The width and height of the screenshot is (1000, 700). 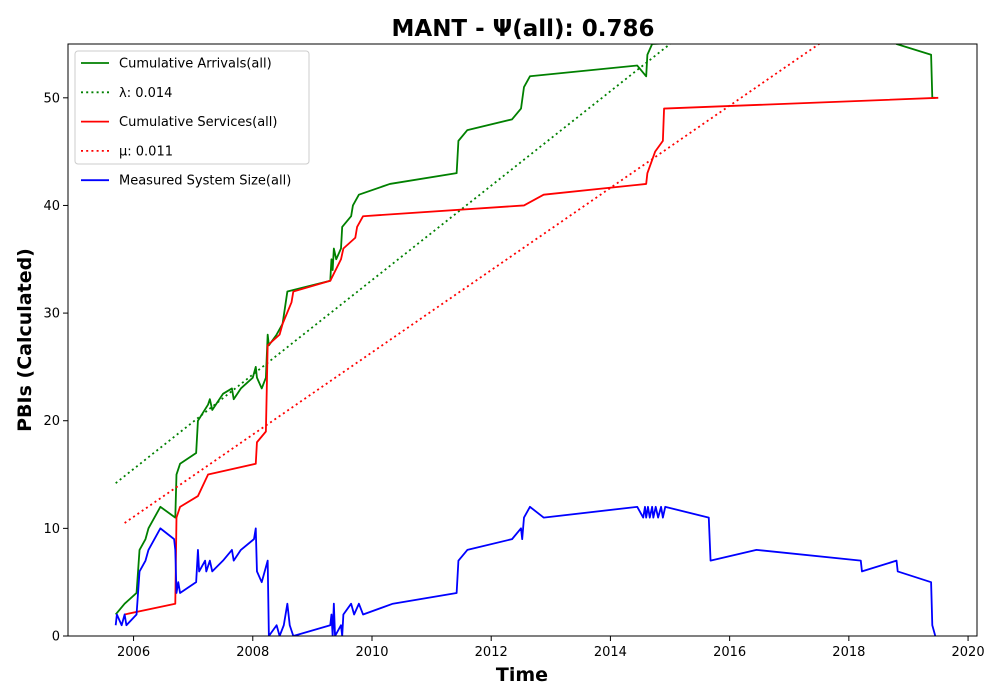 I want to click on legend-entry-3: μ: 0.011, so click(x=146, y=151).